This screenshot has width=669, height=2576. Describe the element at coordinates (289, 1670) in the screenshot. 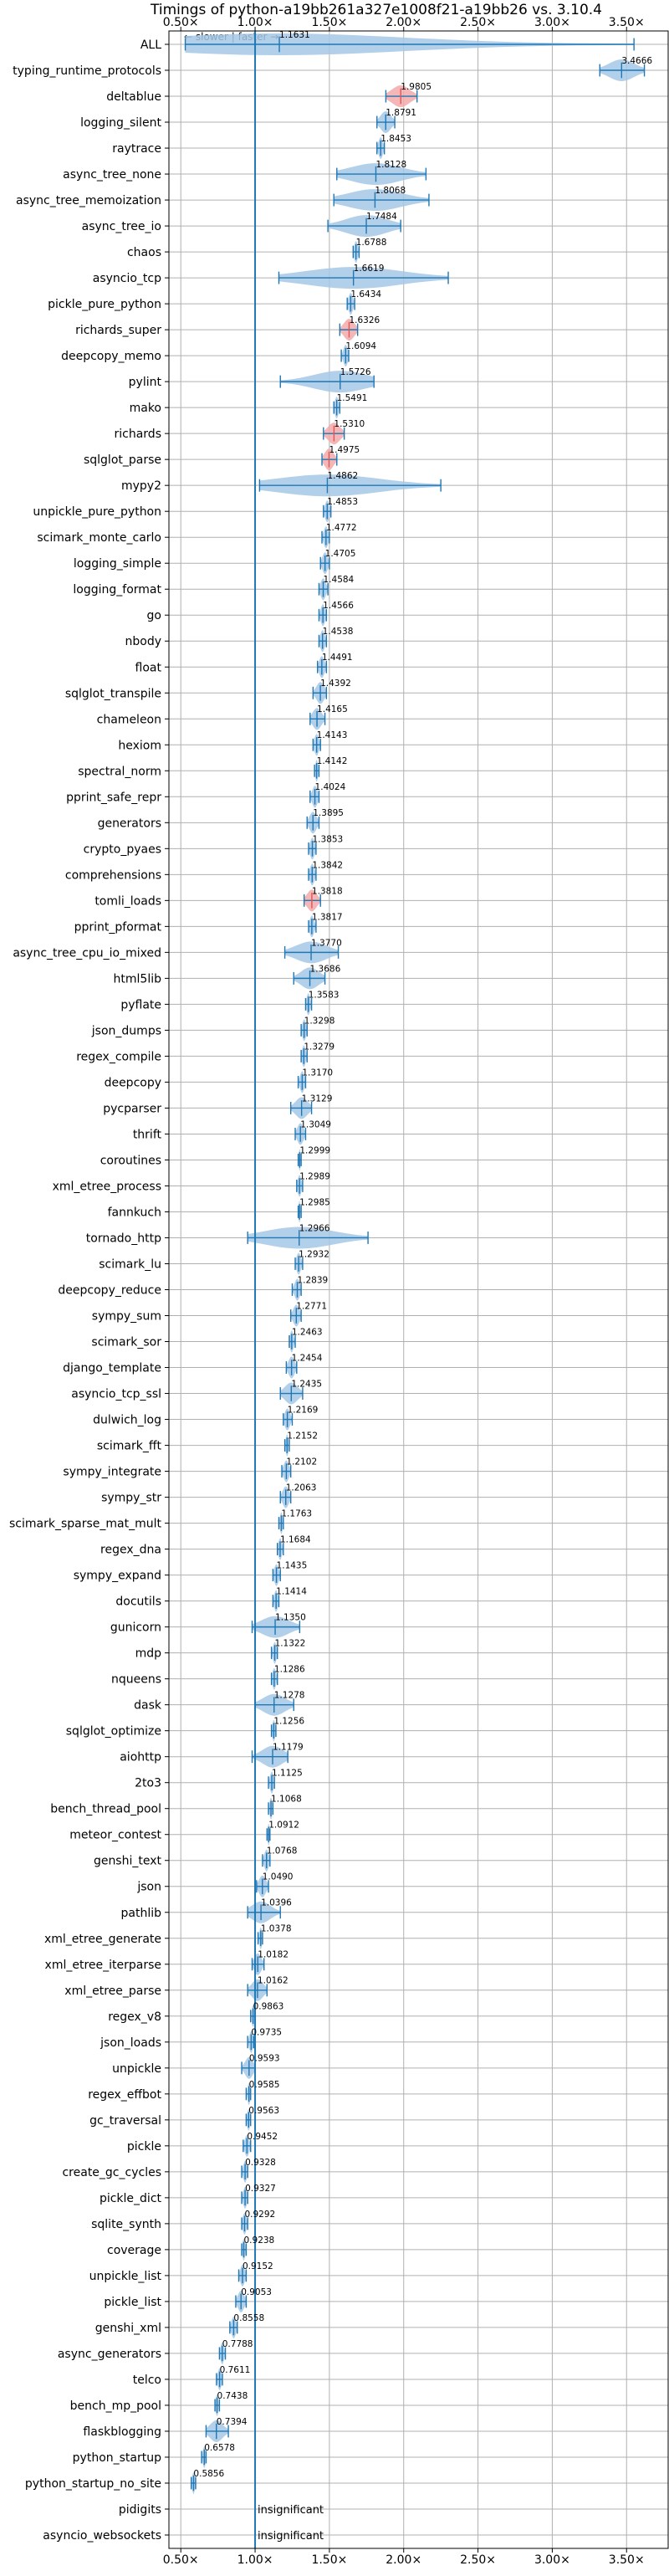

I see `value-label: 1.1286` at that location.